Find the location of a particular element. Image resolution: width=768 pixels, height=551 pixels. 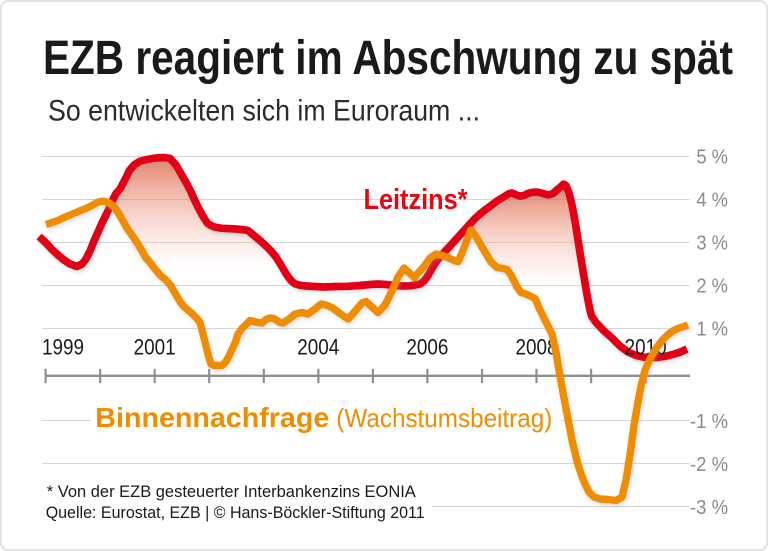

svg-text: 2001 is located at coordinates (155, 347).